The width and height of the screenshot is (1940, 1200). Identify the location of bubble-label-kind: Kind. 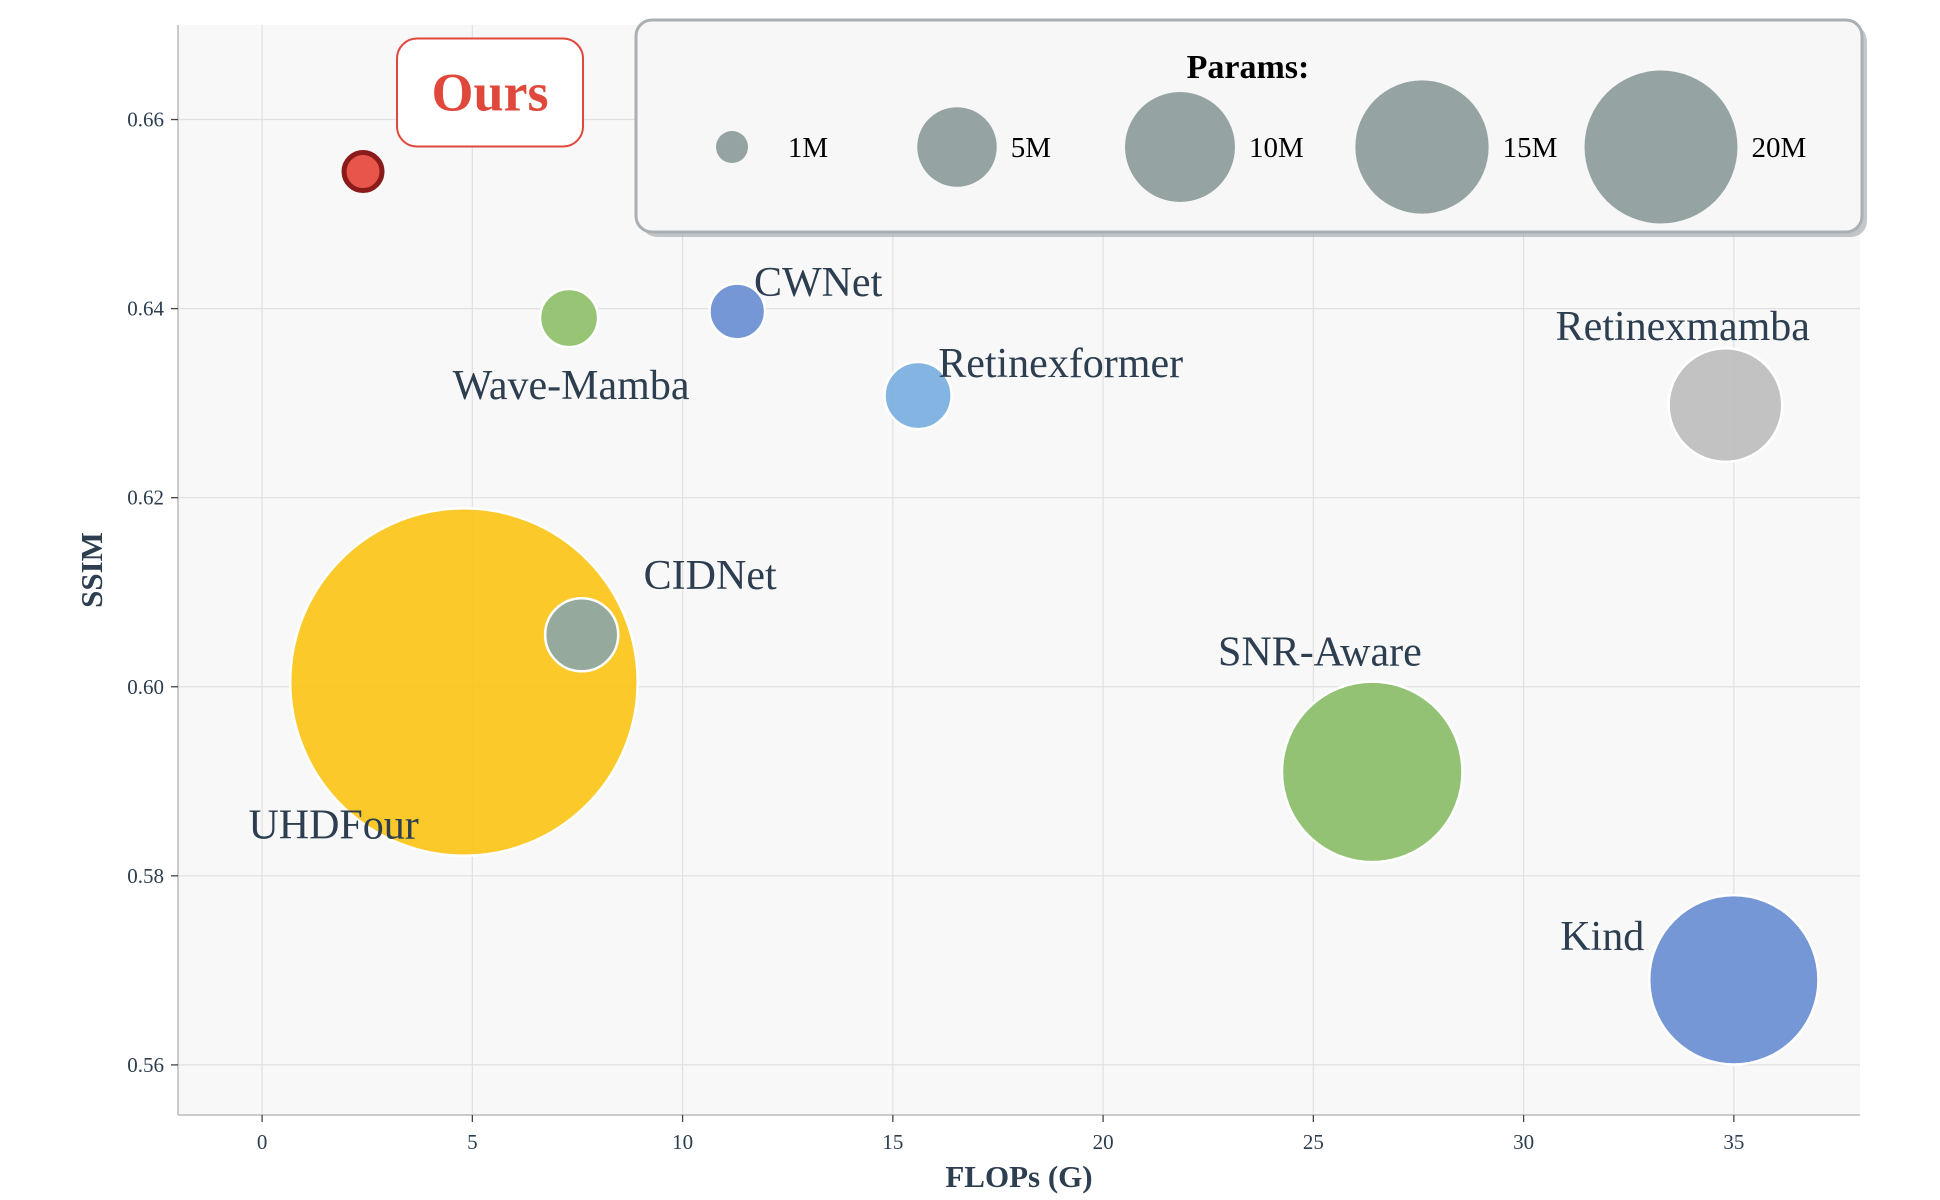
(1602, 937).